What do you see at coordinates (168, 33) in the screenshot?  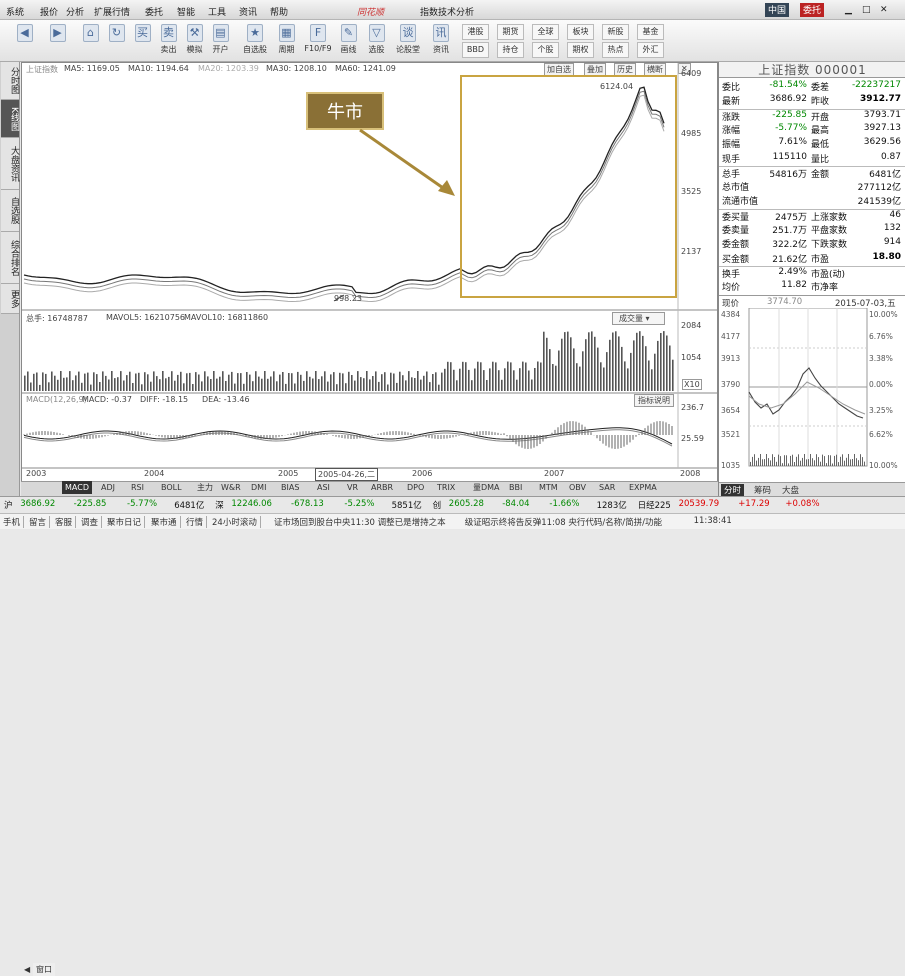 I see `sell-icon: 卖` at bounding box center [168, 33].